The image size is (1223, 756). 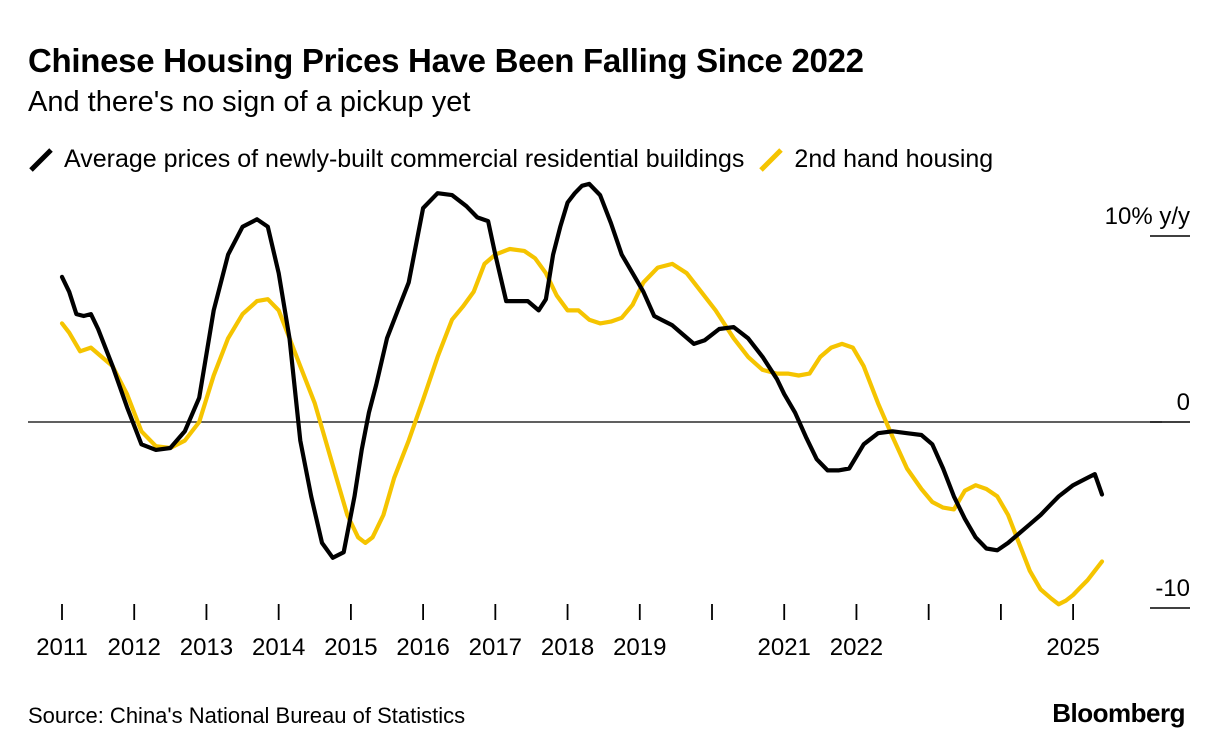 I want to click on x-tick-label-2014: 2014, so click(x=278, y=647).